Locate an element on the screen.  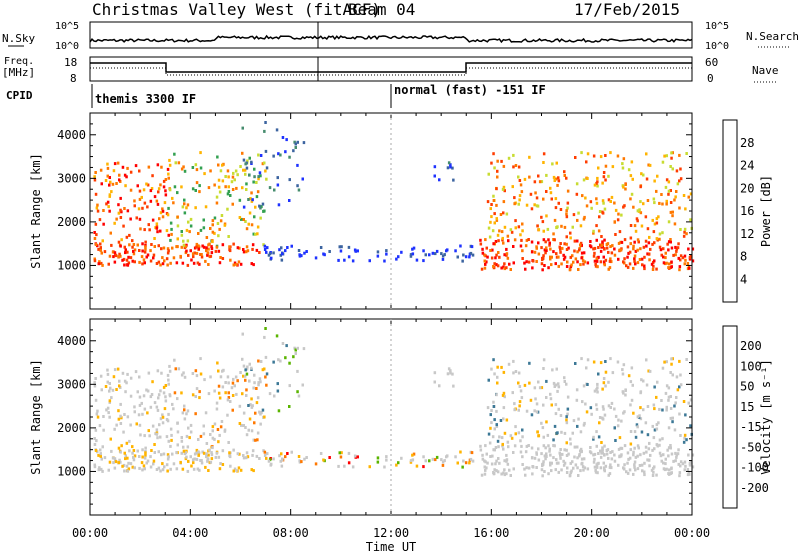
colorbar-tick-label: 8 is located at coordinates (743, 257).